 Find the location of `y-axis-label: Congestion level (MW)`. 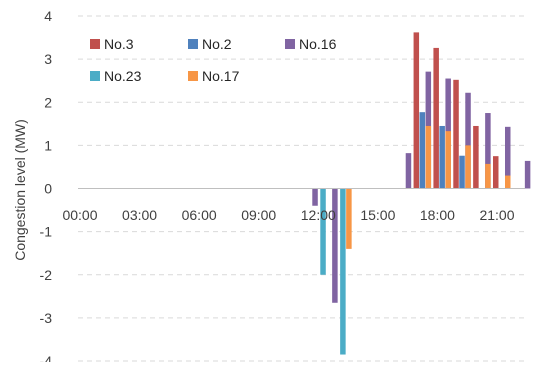

y-axis-label: Congestion level (MW) is located at coordinates (20, 190).